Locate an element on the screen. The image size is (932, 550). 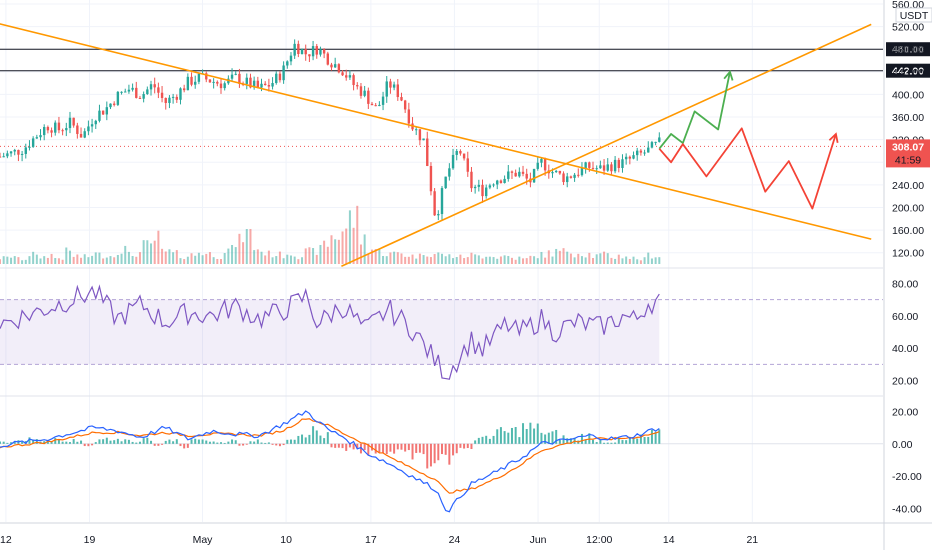
projection-path is located at coordinates (694, 110).